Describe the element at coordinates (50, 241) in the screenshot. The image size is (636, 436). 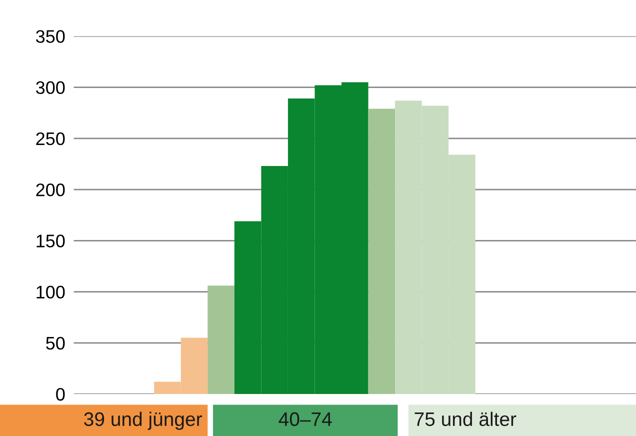
I see `y-tick-label: 150` at that location.